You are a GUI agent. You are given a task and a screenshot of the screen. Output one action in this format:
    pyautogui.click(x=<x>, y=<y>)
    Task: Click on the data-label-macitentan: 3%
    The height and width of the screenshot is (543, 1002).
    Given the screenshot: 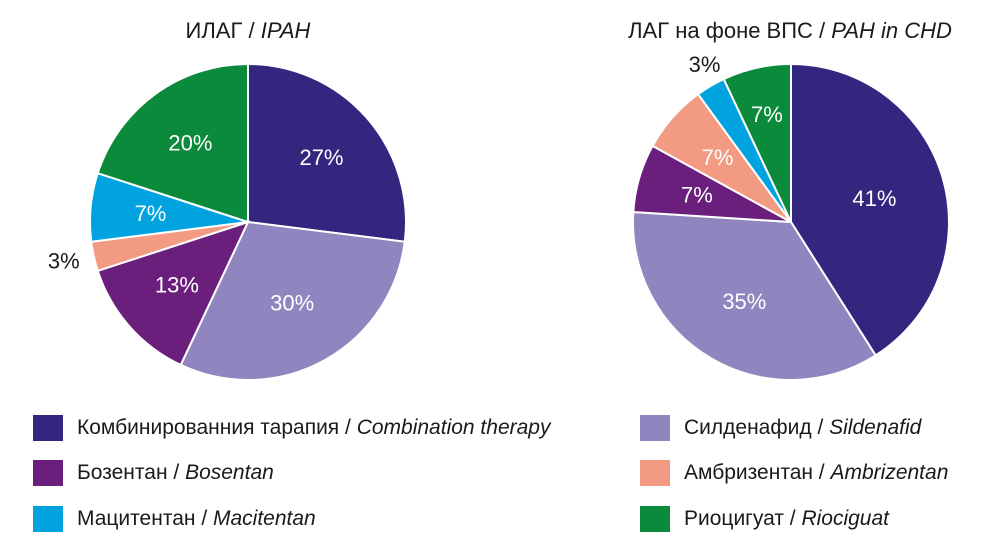 What is the action you would take?
    pyautogui.click(x=705, y=64)
    